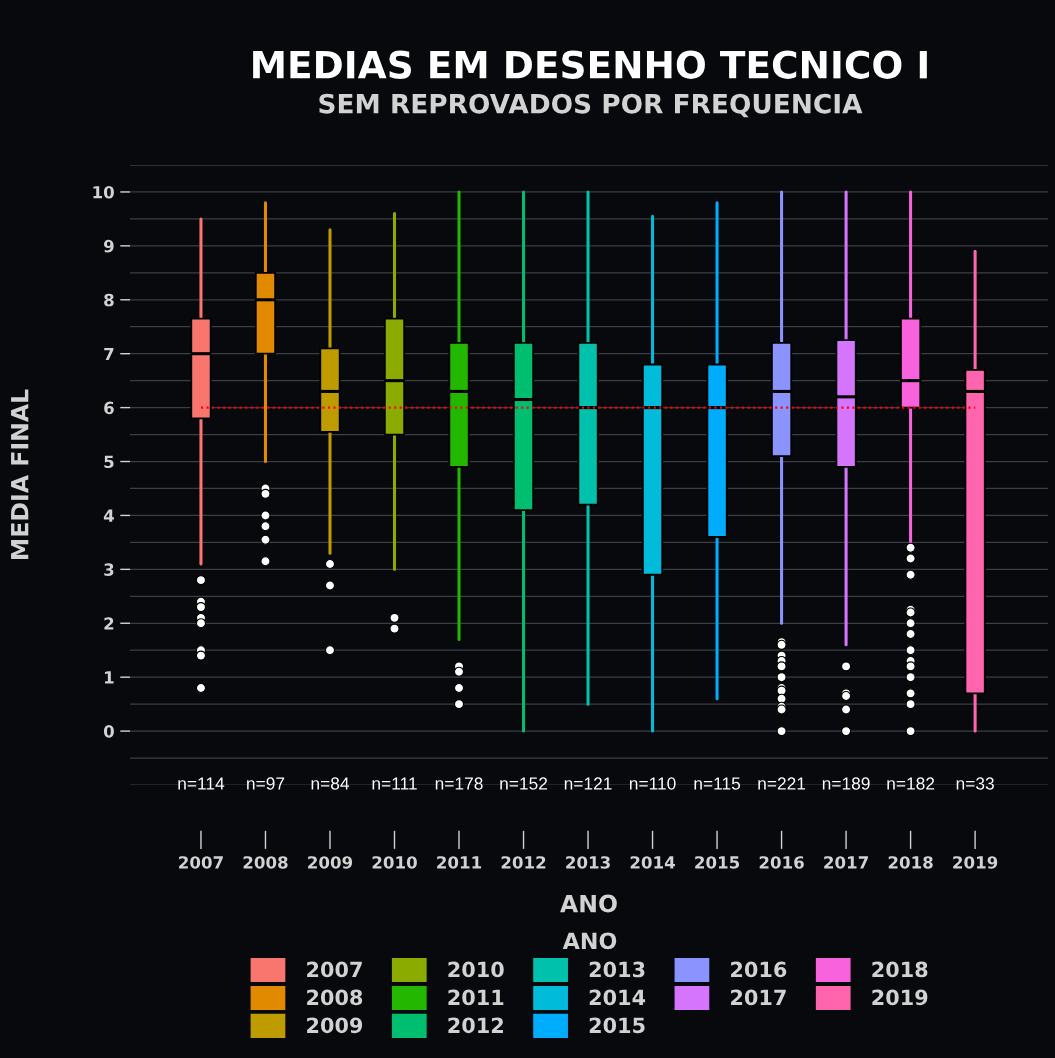 The image size is (1055, 1058). Describe the element at coordinates (109, 623) in the screenshot. I see `y-tick-label: 2` at that location.